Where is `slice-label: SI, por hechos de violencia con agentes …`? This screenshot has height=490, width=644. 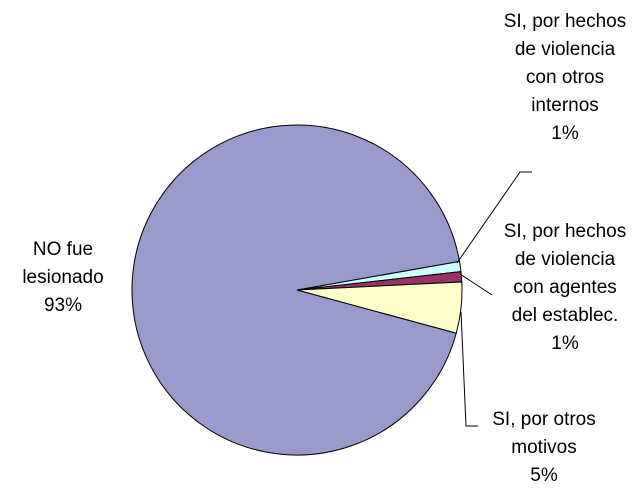
slice-label: SI, por hechos de violencia con agentes … is located at coordinates (565, 288).